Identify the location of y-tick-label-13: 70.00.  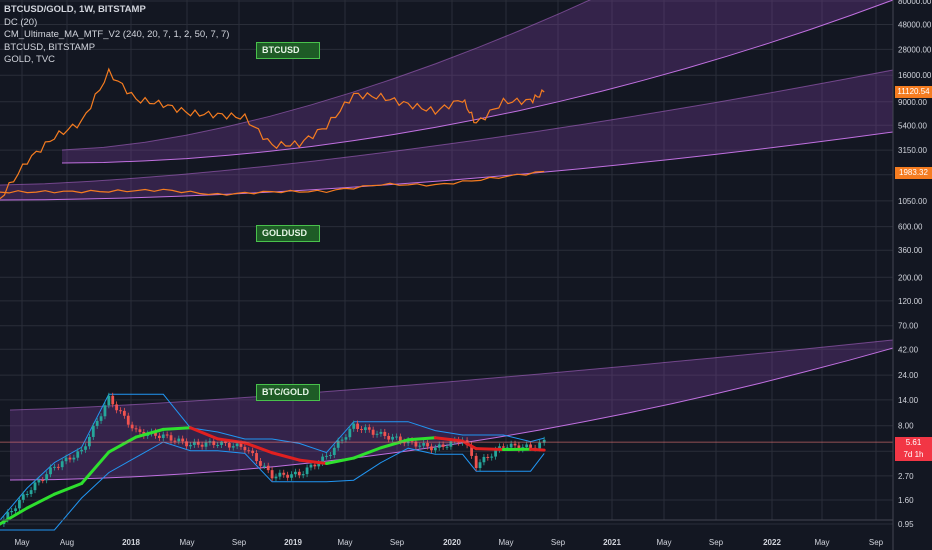
(908, 326).